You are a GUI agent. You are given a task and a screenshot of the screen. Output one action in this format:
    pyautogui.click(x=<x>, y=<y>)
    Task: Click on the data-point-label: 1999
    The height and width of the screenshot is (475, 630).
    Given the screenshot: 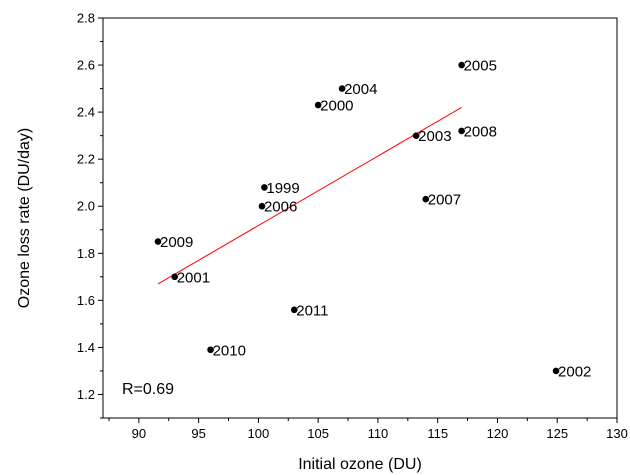 What is the action you would take?
    pyautogui.click(x=282, y=188)
    